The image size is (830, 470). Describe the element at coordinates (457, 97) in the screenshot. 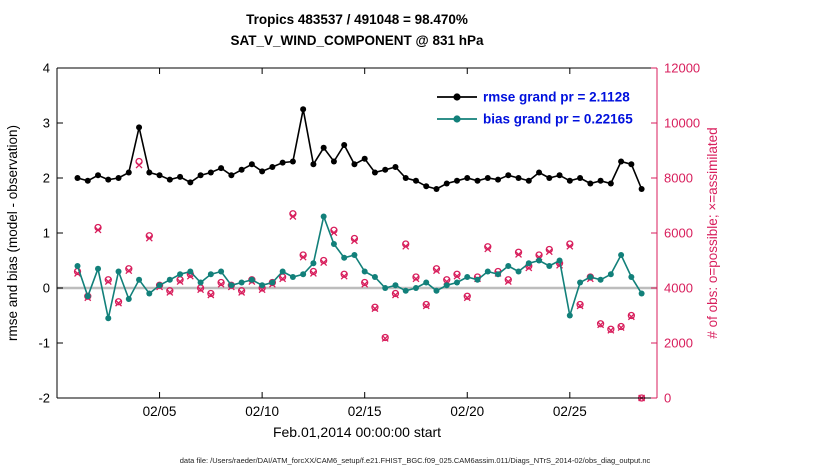

I see `legend-rmse-marker` at that location.